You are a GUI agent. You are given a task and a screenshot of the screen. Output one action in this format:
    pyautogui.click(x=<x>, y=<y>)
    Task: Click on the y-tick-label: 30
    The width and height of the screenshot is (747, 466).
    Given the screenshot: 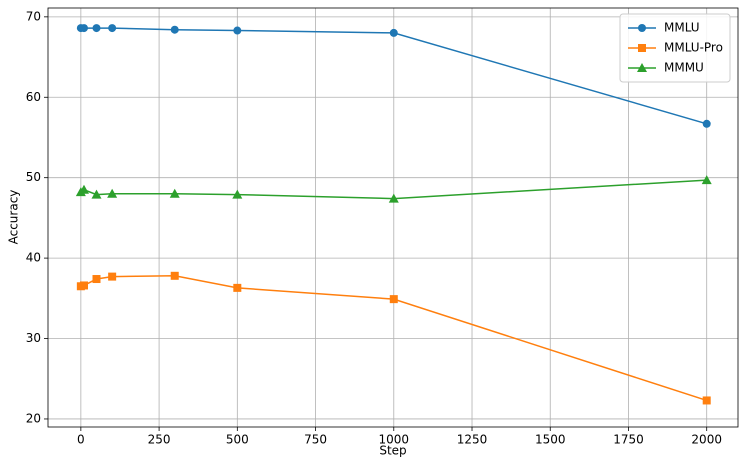 What is the action you would take?
    pyautogui.click(x=33, y=338)
    